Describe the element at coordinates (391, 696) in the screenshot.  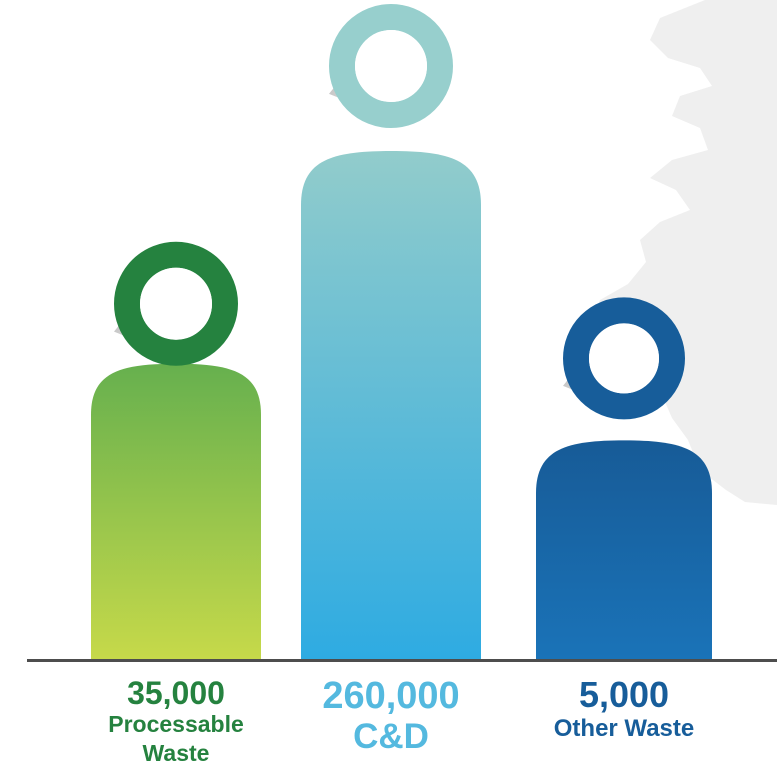
I see `data-label-value: 260,000` at that location.